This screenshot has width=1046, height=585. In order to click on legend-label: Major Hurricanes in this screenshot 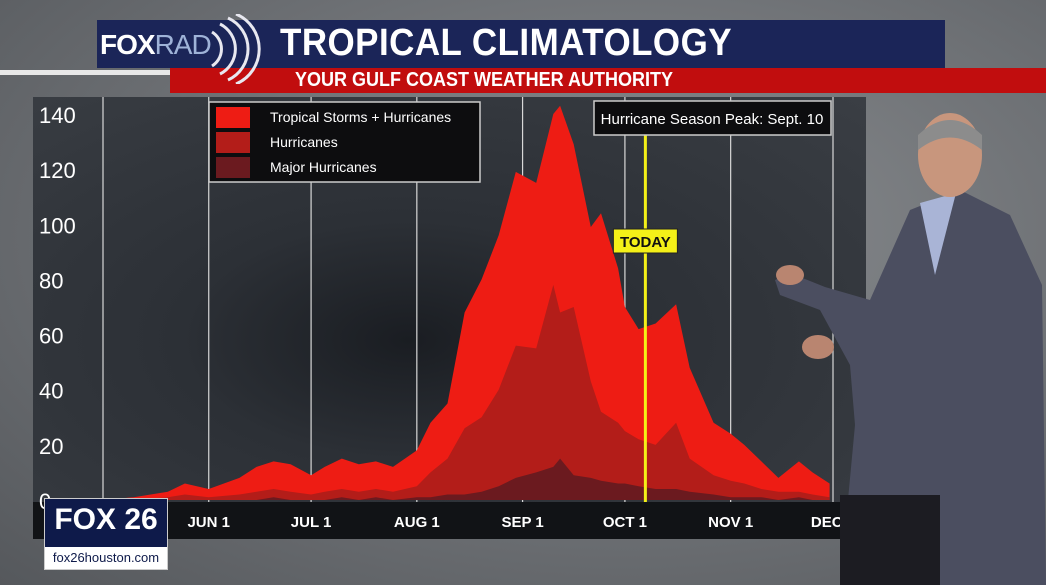, I will do `click(323, 167)`.